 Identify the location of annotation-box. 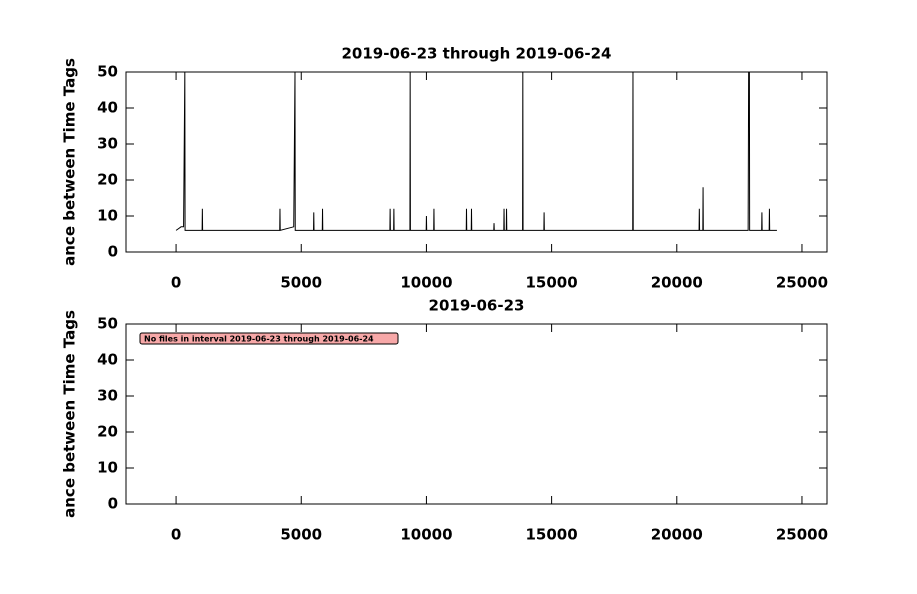
(269, 338).